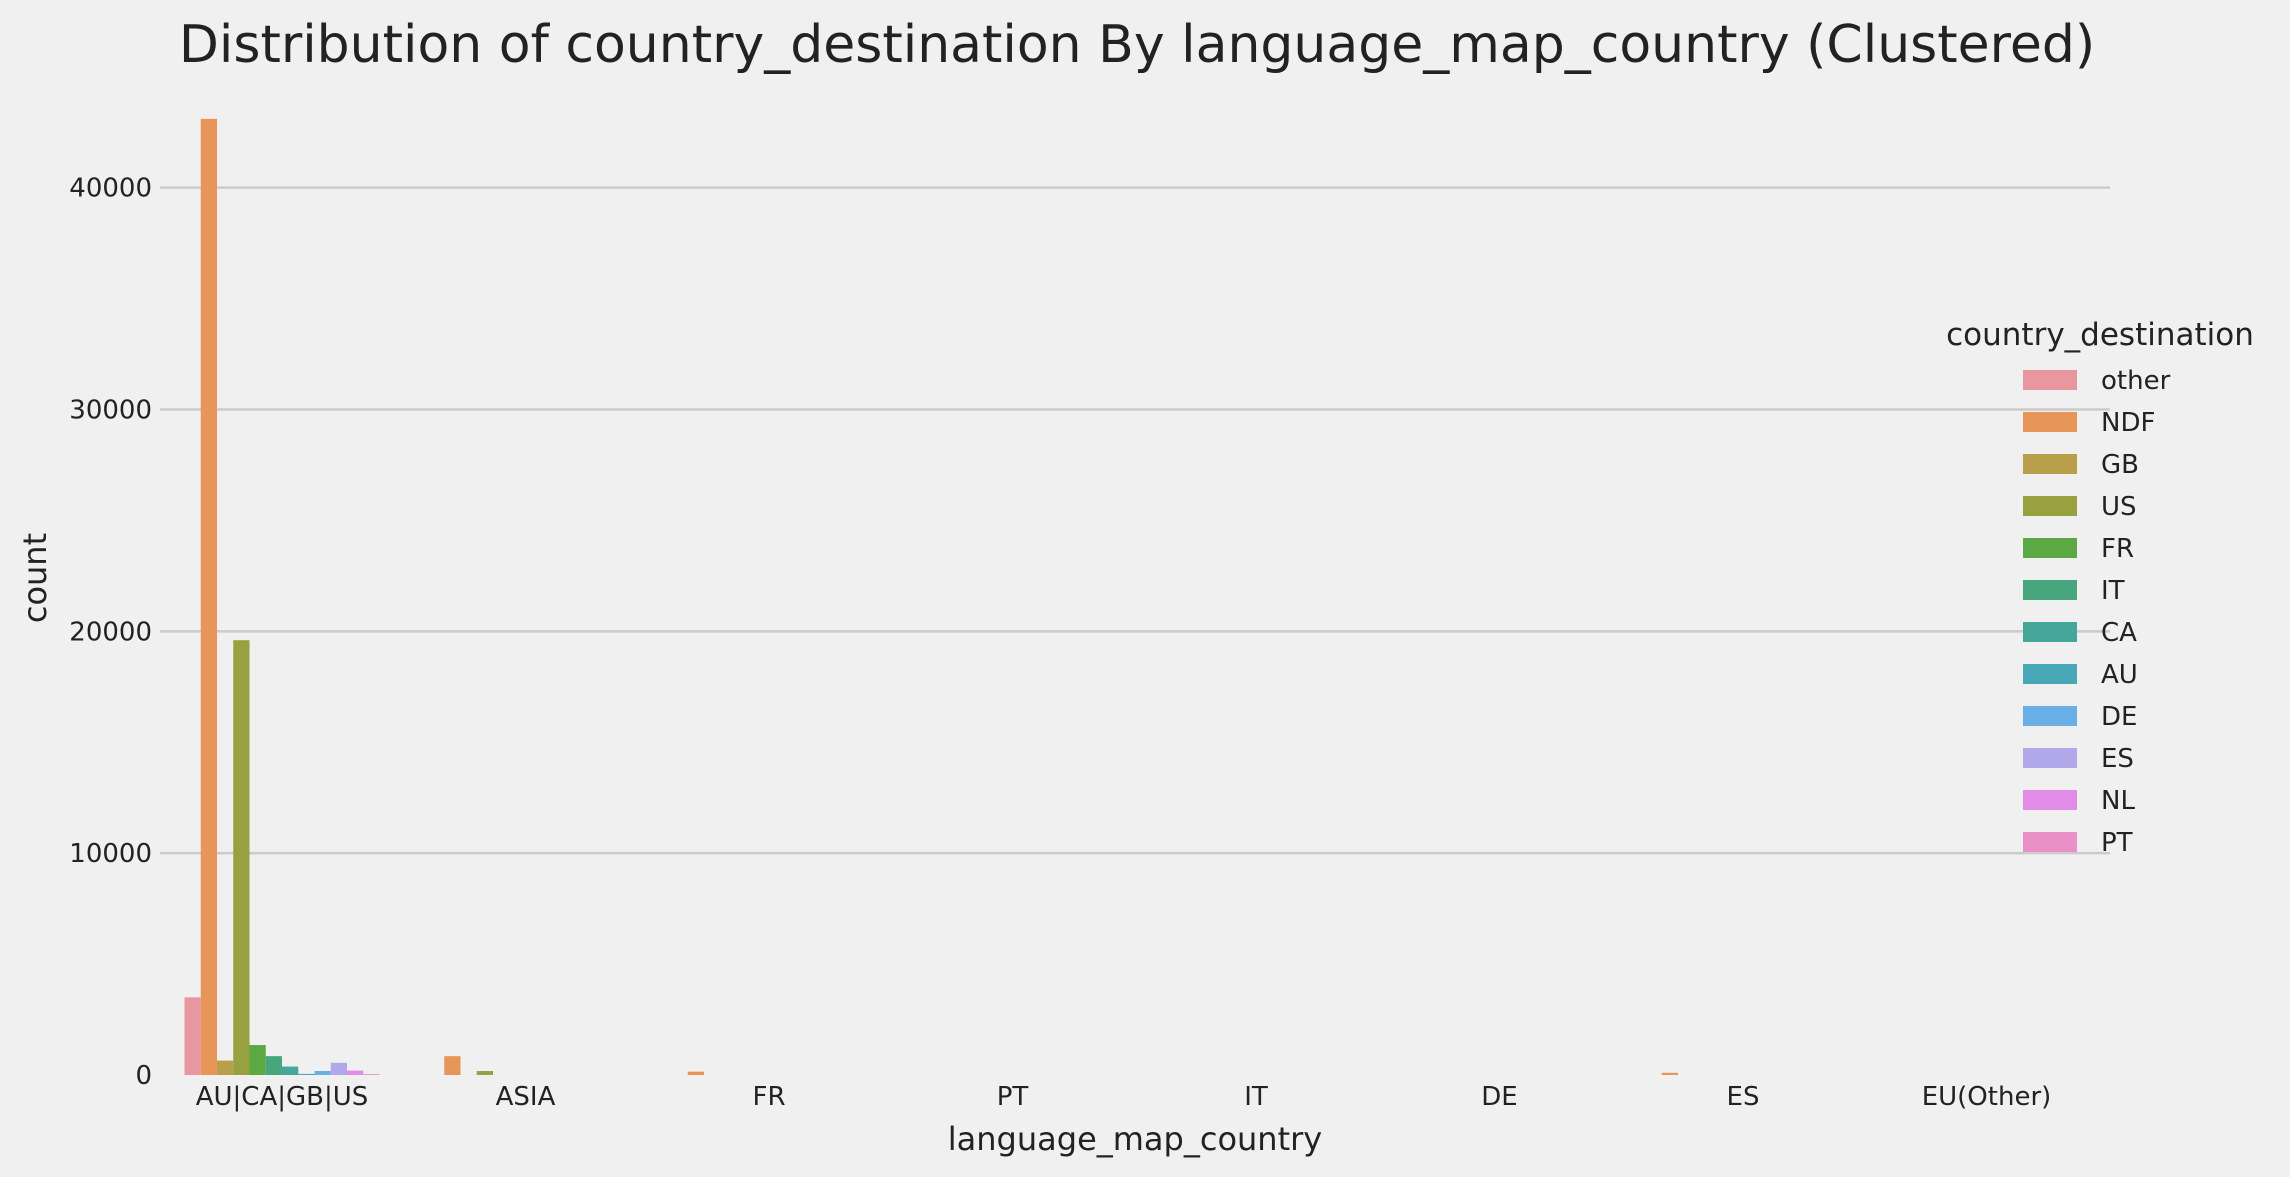 This screenshot has height=1177, width=2290. Describe the element at coordinates (2050, 800) in the screenshot. I see `legend-swatch-nl` at that location.